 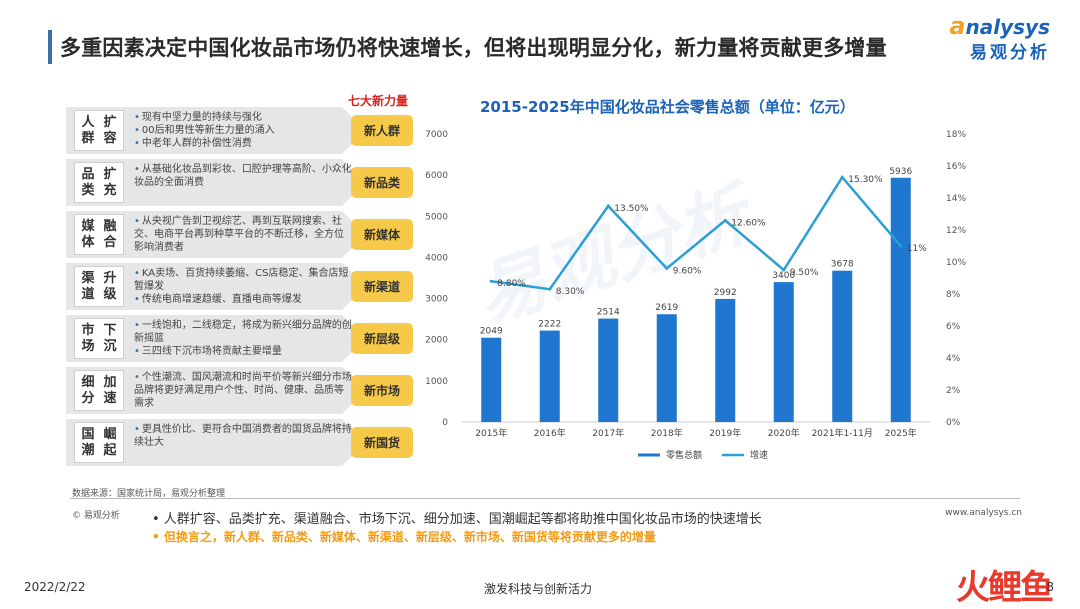 I want to click on row-description-line: 从基础化妆品到彩妆、口腔护理等高阶、小众化妆品的全面消费, so click(x=243, y=176).